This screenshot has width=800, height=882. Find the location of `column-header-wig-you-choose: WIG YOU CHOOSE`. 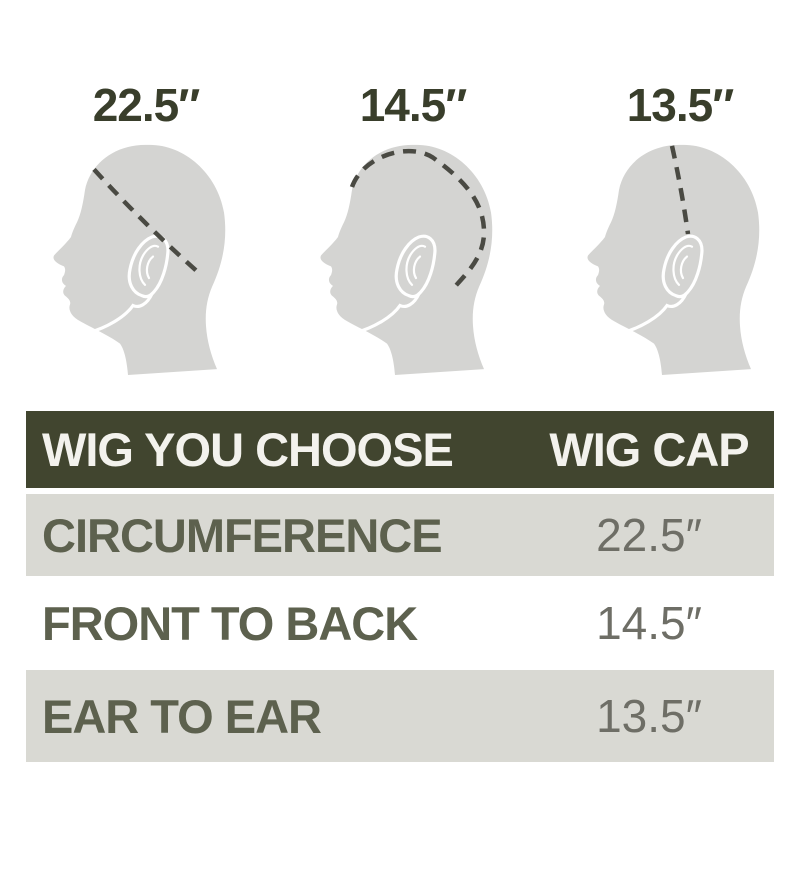

column-header-wig-you-choose: WIG YOU CHOOSE is located at coordinates (248, 449).